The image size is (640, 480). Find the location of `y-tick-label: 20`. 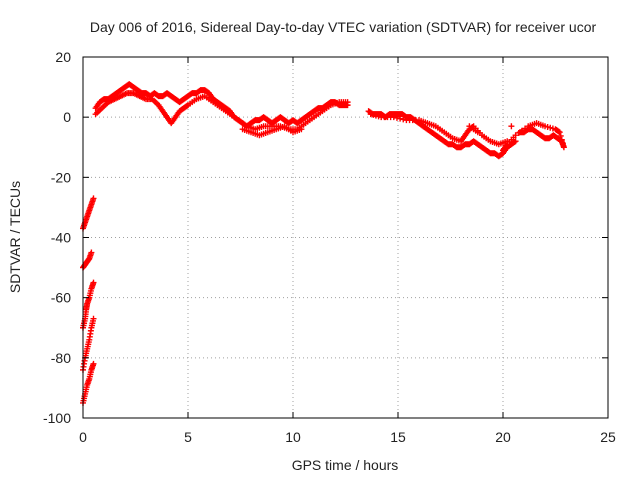

y-tick-label: 20 is located at coordinates (63, 57).